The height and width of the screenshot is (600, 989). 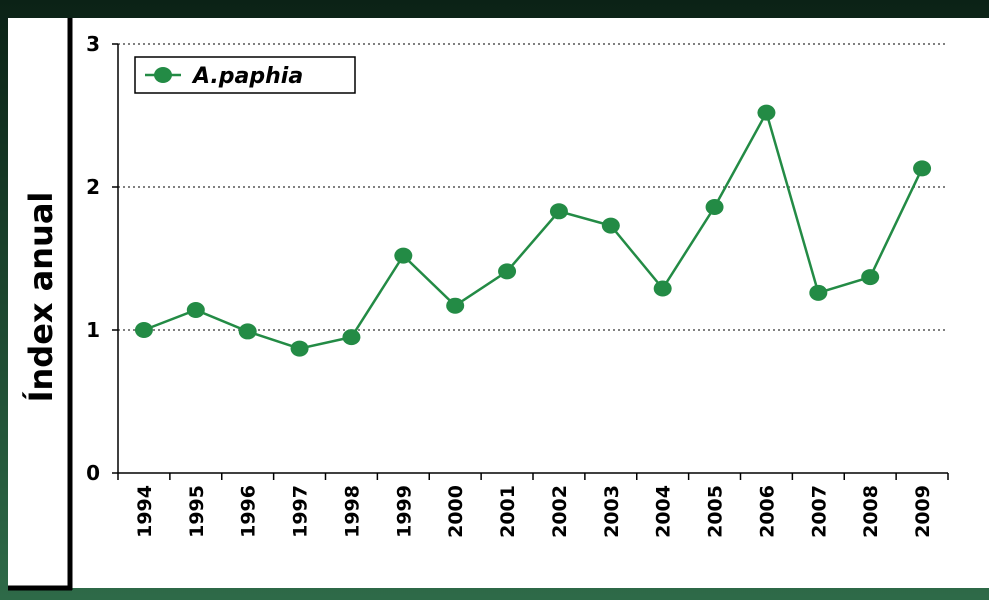 I want to click on x-tick-label: 1995, so click(x=197, y=511).